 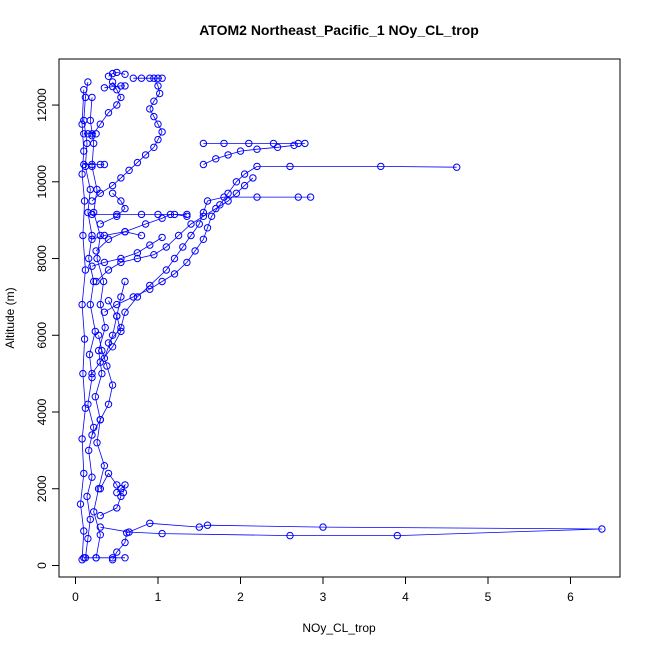 What do you see at coordinates (570, 597) in the screenshot?
I see `x-tick-label: 6` at bounding box center [570, 597].